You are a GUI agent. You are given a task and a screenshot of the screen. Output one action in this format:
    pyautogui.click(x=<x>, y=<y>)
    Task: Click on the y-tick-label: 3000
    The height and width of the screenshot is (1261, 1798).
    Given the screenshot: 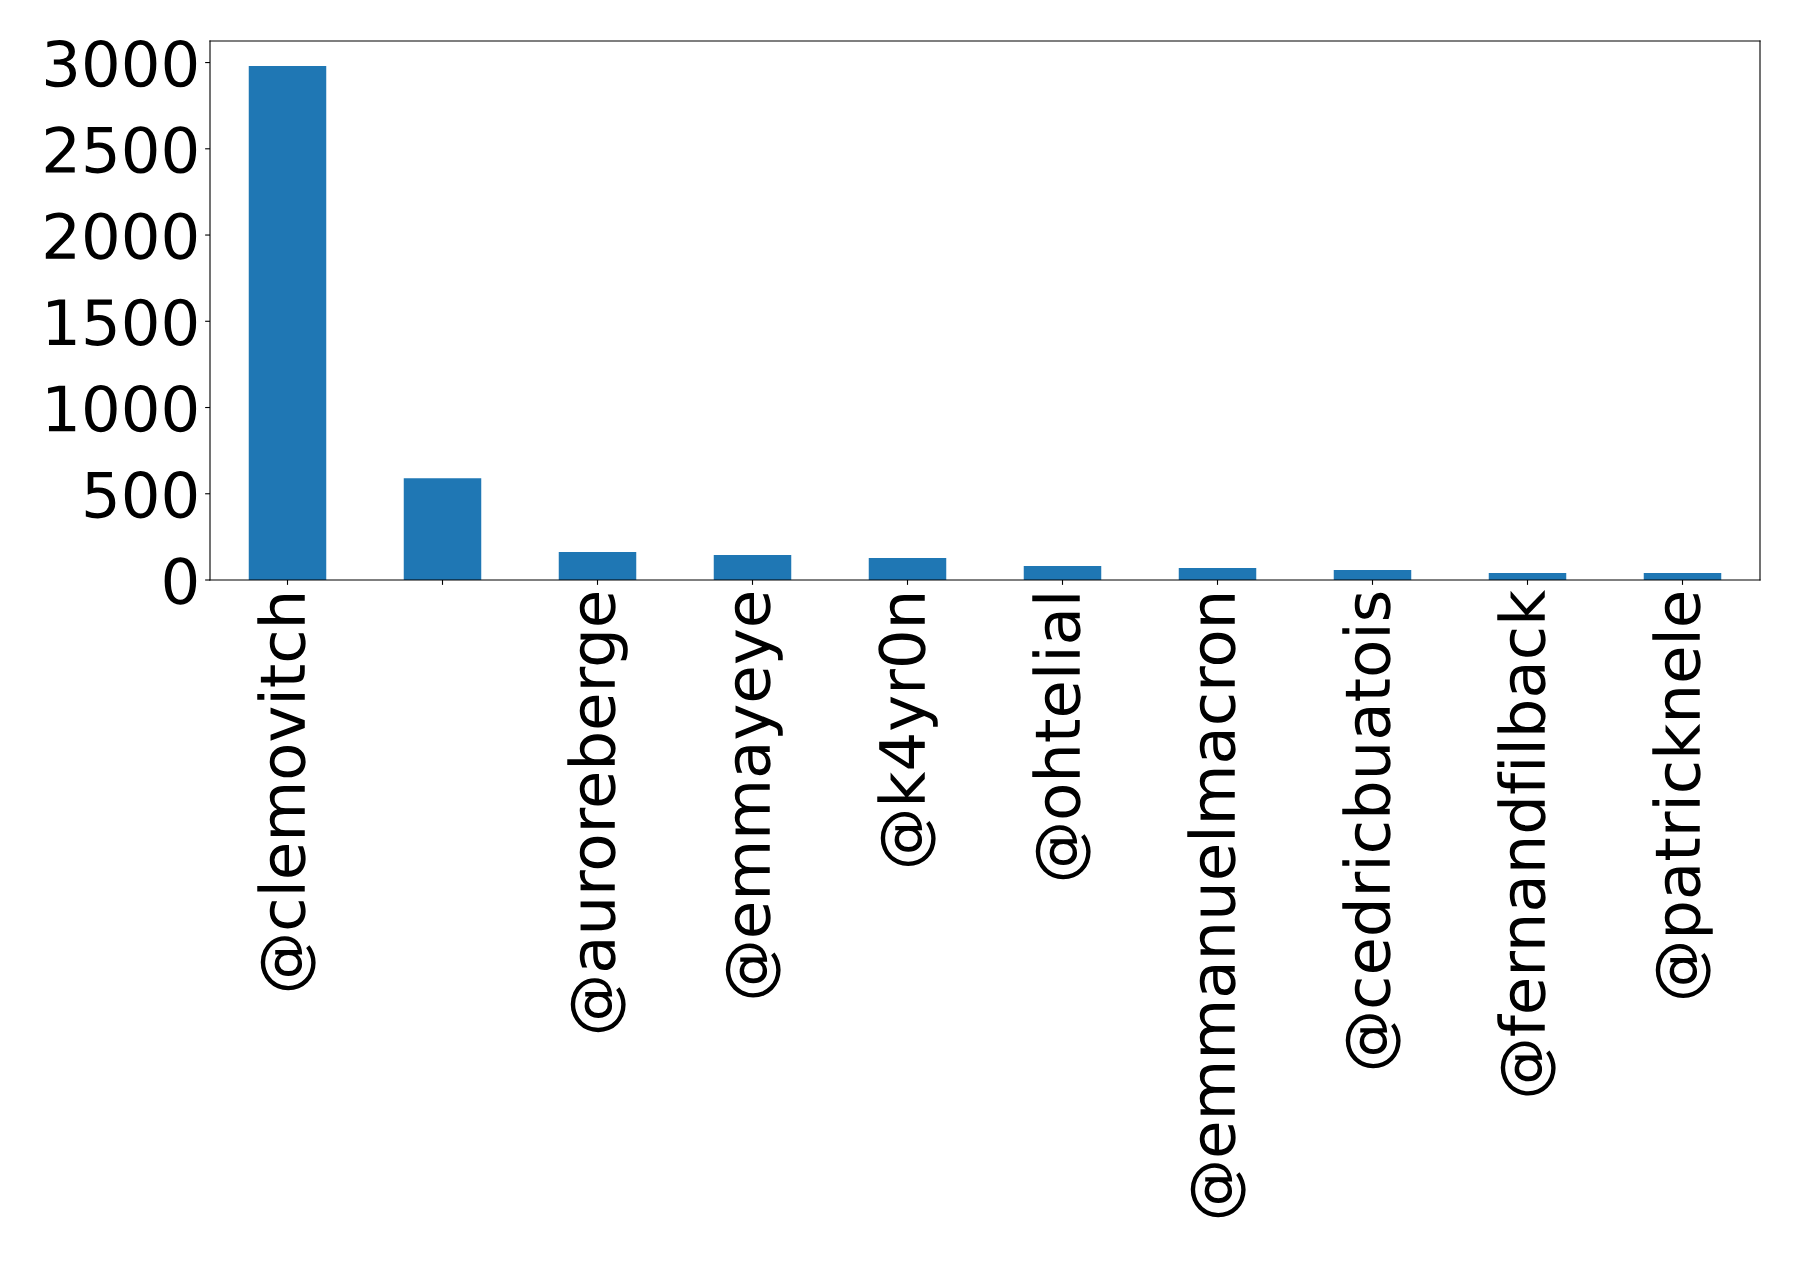 What is the action you would take?
    pyautogui.click(x=121, y=63)
    